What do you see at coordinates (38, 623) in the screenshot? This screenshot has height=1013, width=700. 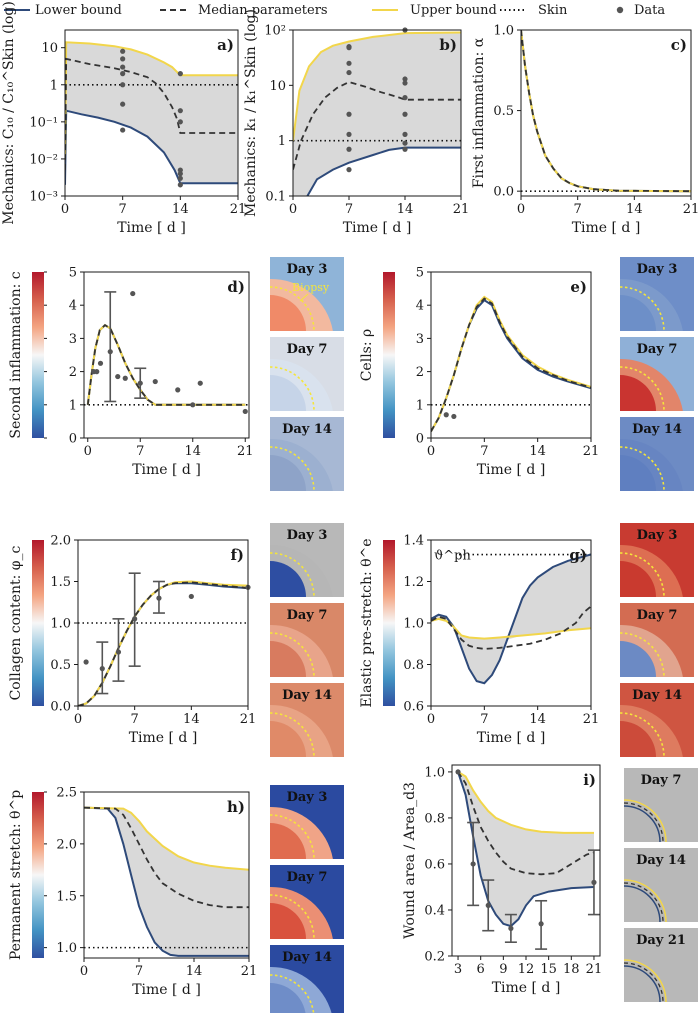 I see `colorbar` at bounding box center [38, 623].